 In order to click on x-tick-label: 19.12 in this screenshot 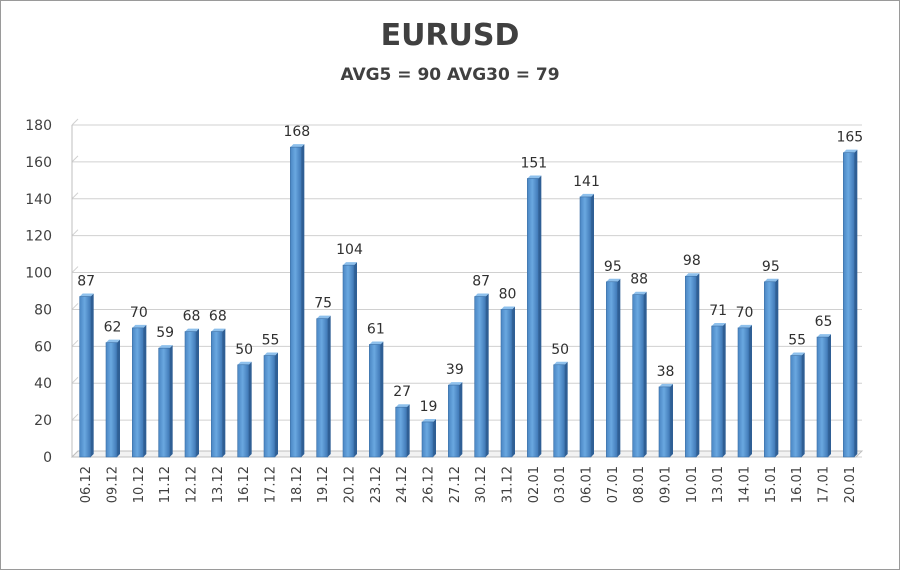, I will do `click(323, 484)`.